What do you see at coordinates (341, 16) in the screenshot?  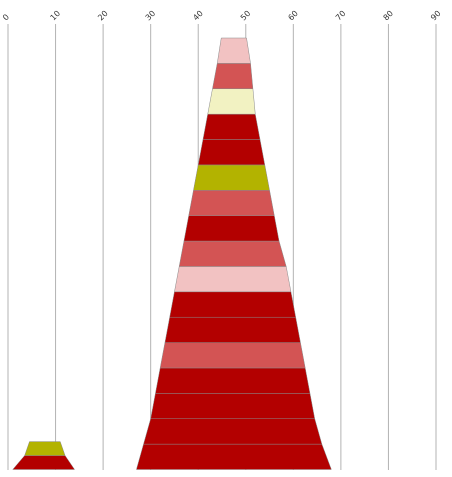 I see `x-tick-label-70: 70` at bounding box center [341, 16].